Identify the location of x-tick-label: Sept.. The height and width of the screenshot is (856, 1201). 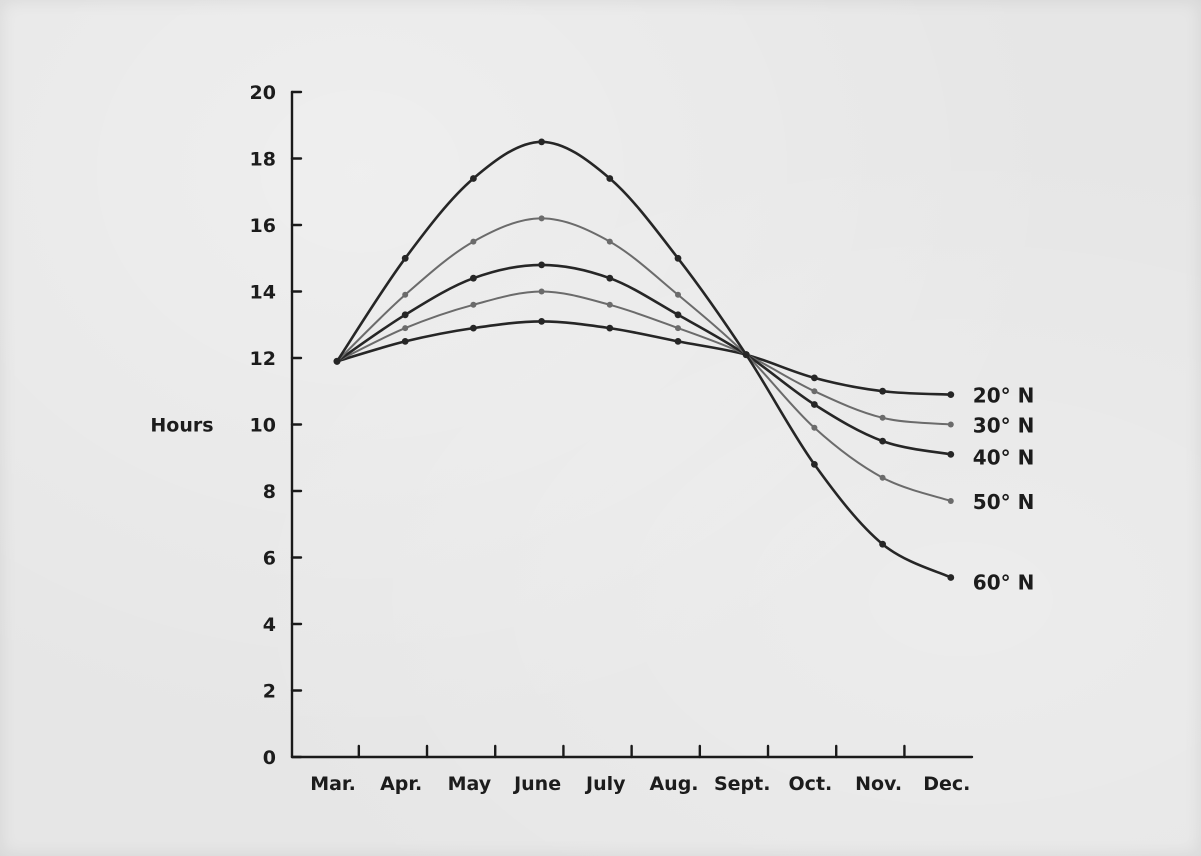
(742, 784).